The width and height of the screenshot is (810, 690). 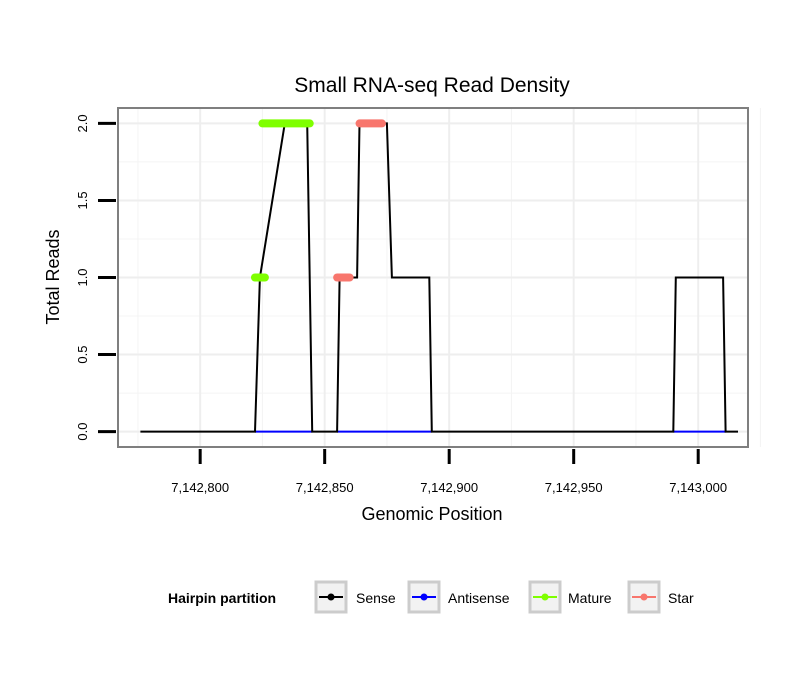 I want to click on y-tick-label: 0.0, so click(x=82, y=432).